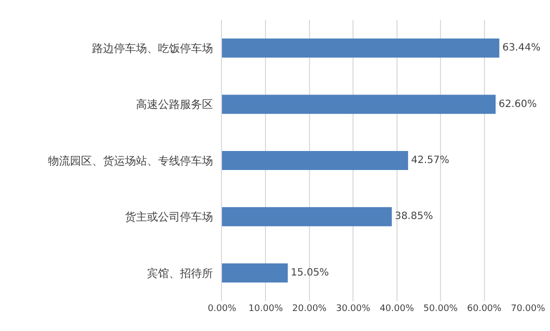 Image resolution: width=550 pixels, height=331 pixels. What do you see at coordinates (521, 48) in the screenshot?
I see `data-label: 63.44%` at bounding box center [521, 48].